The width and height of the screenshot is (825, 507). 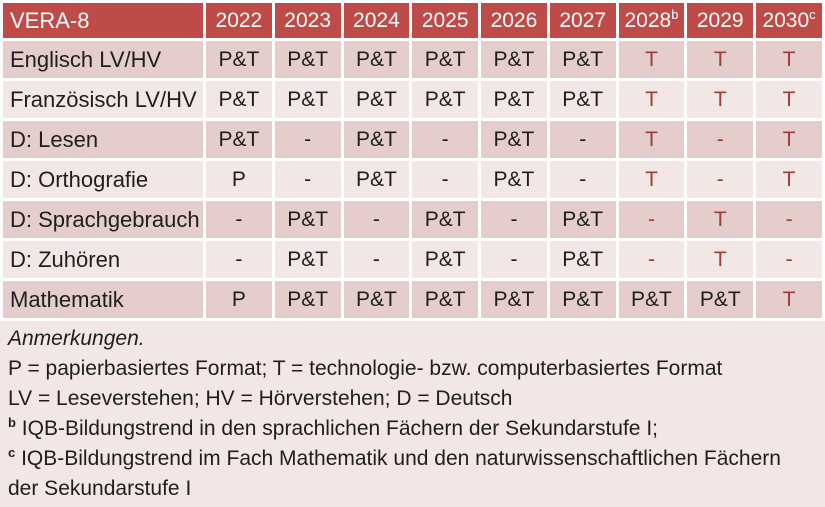 I want to click on footnote-mark: c, so click(x=12, y=452).